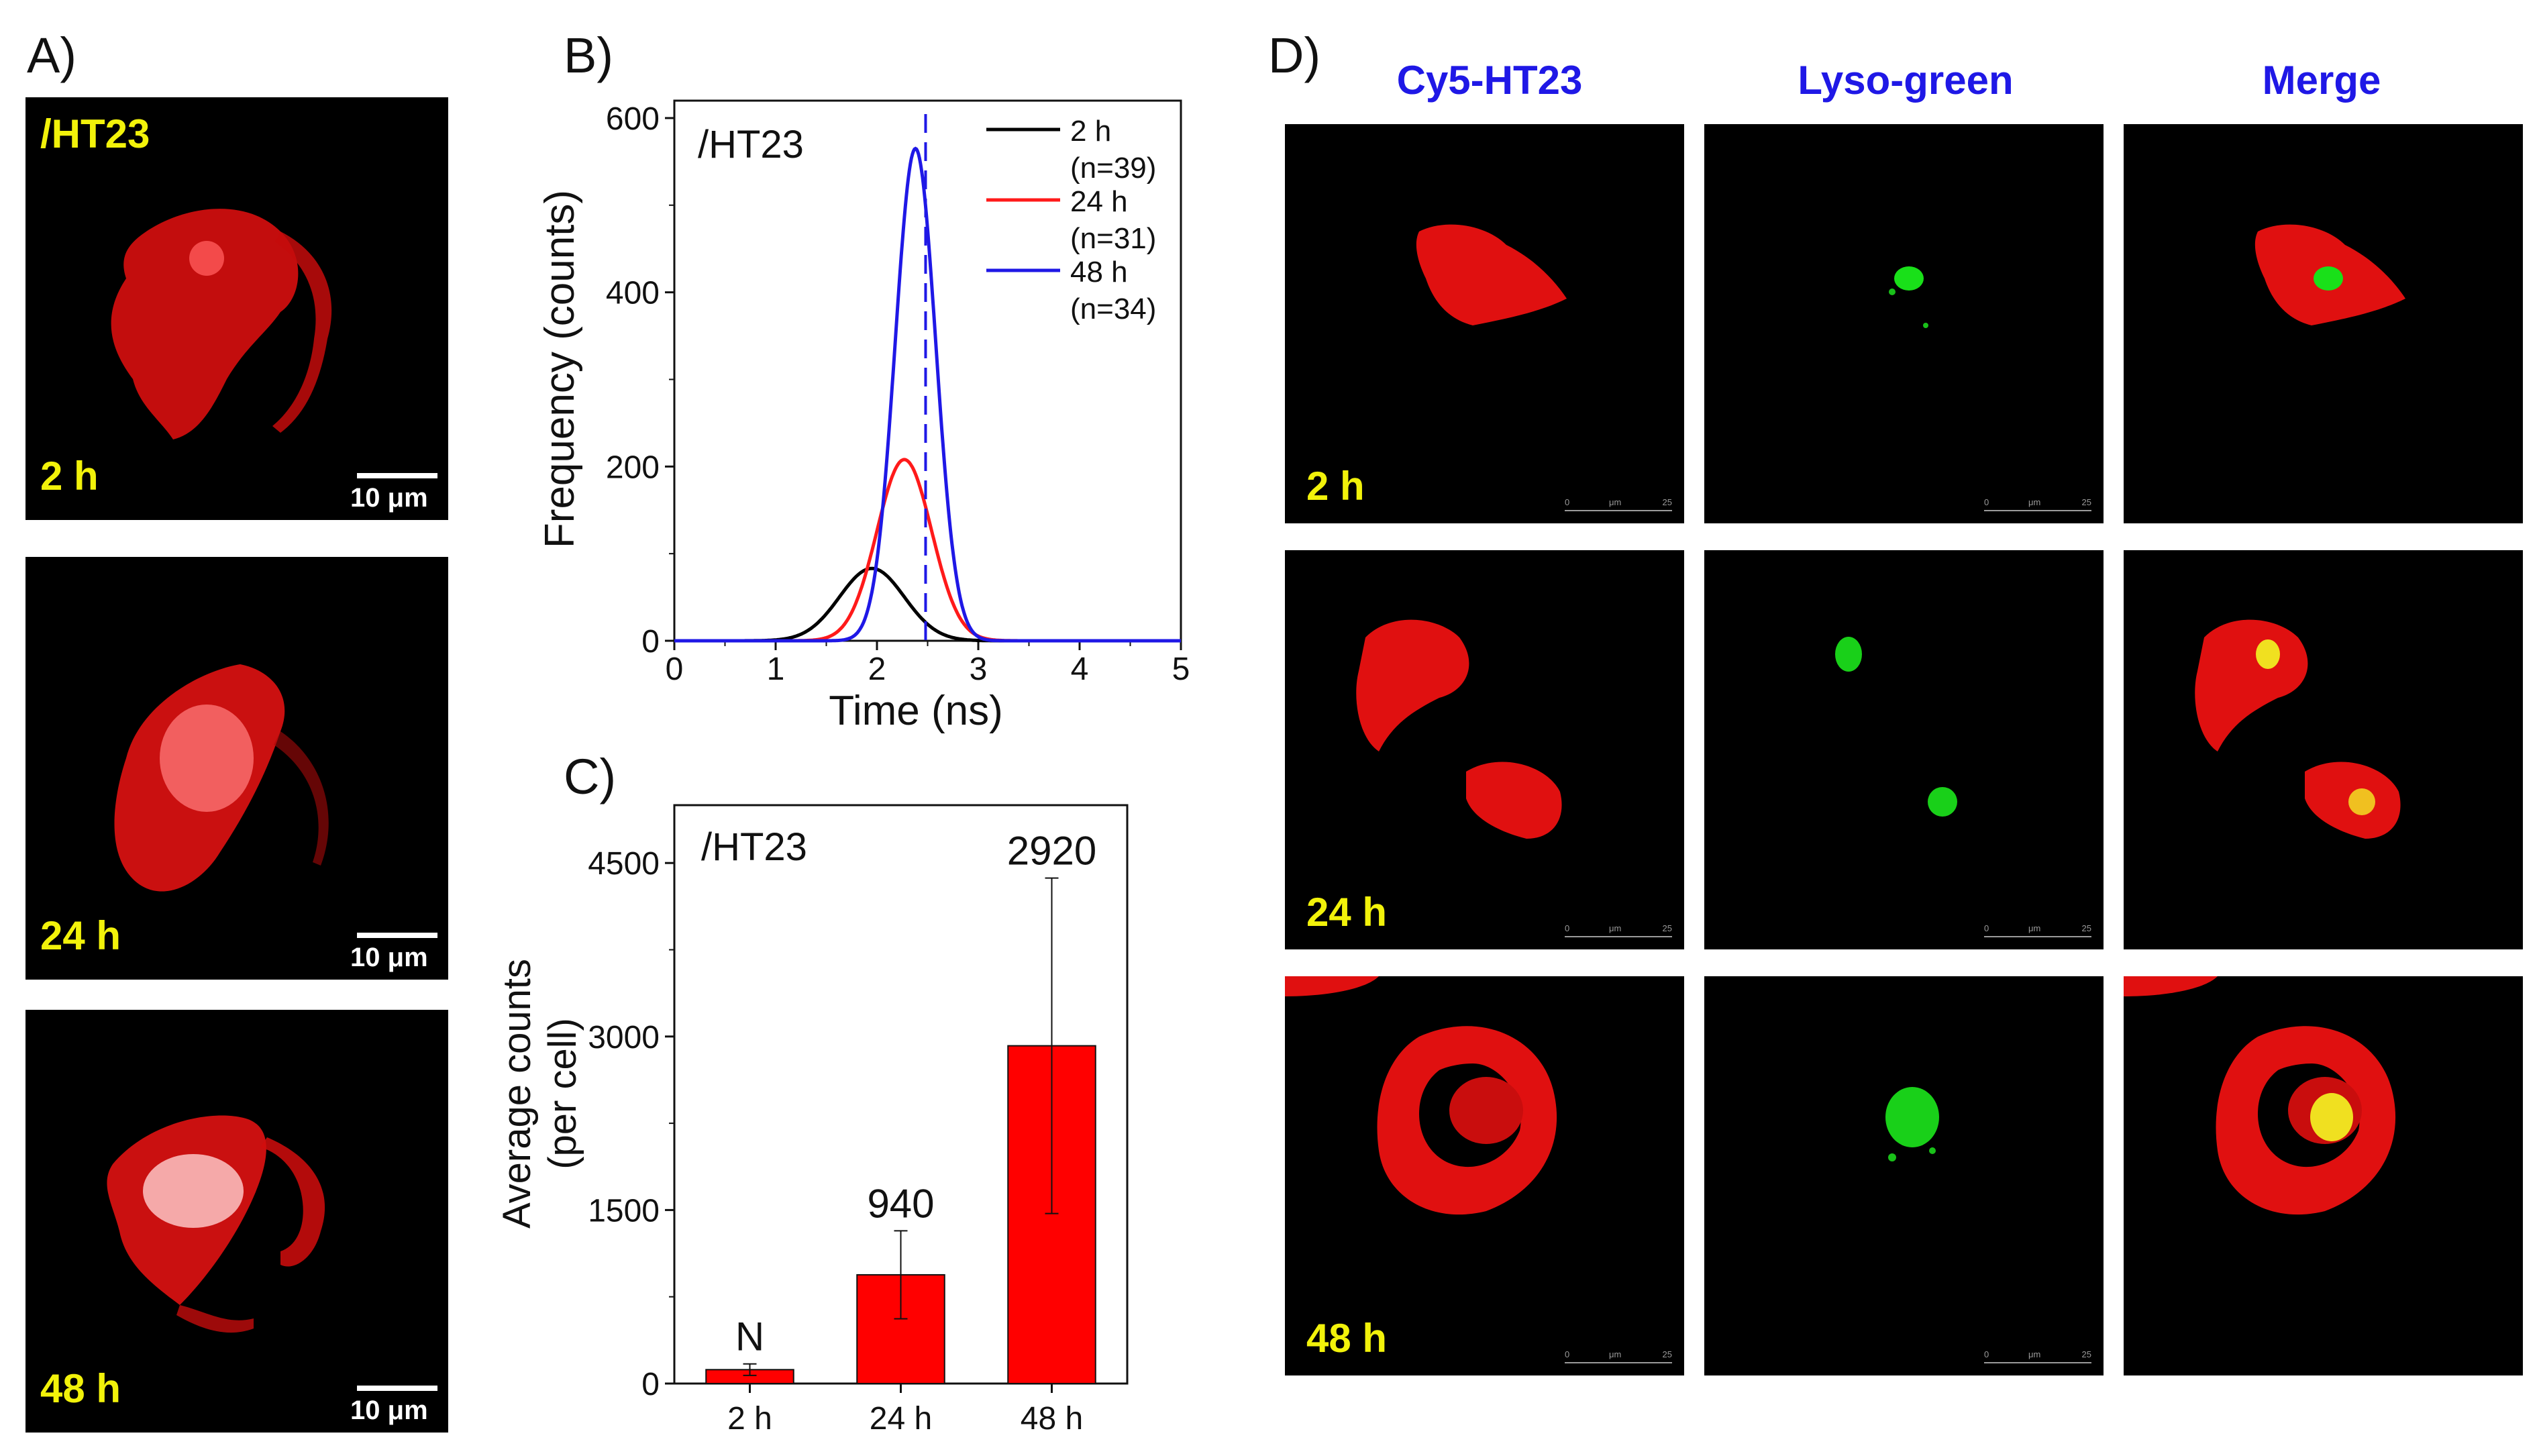  What do you see at coordinates (95, 133) in the screenshot?
I see `sample-label: /HT23` at bounding box center [95, 133].